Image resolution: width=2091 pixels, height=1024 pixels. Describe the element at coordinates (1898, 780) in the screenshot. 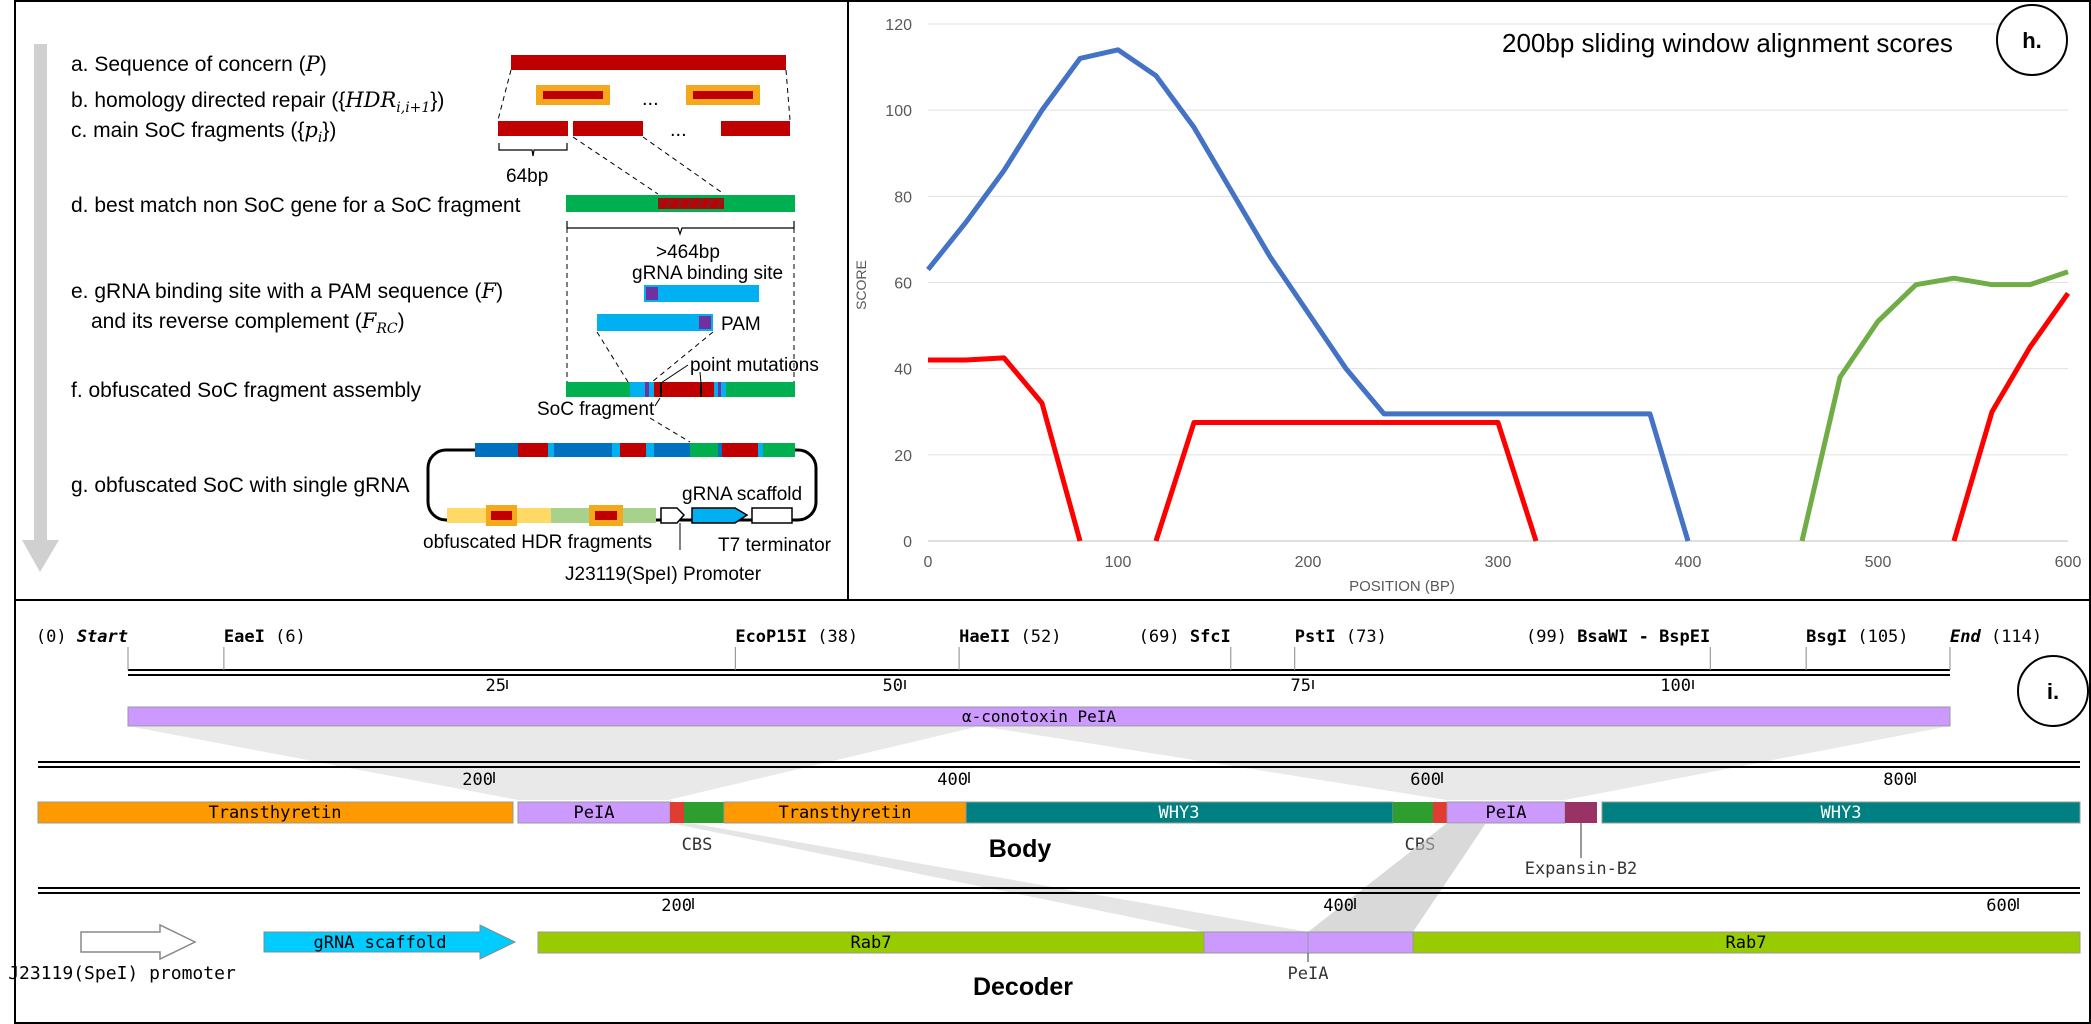

I see `body-tick-800: 800` at that location.